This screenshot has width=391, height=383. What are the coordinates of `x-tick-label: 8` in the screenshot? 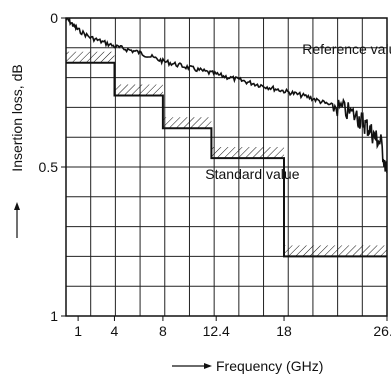 It's located at (163, 331).